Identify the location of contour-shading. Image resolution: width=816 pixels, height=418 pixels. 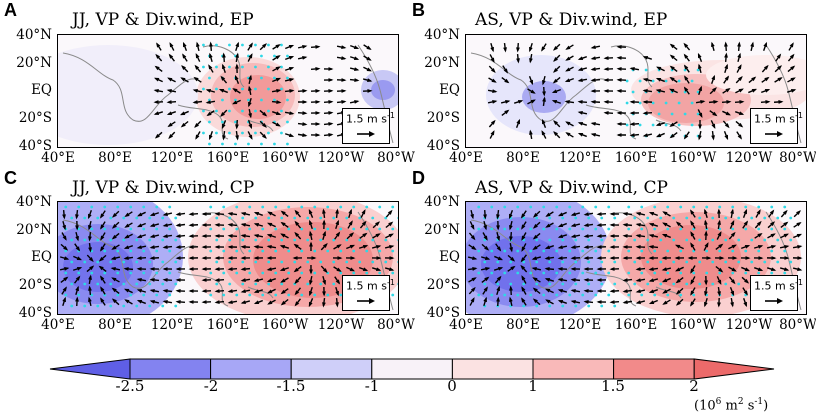
(756, 75).